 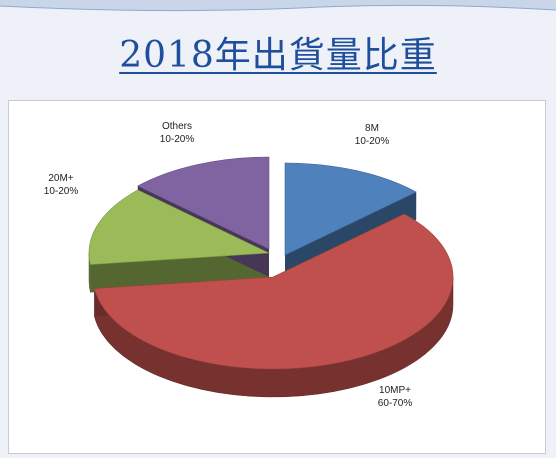 I want to click on pie-slice-20m, so click(x=179, y=227).